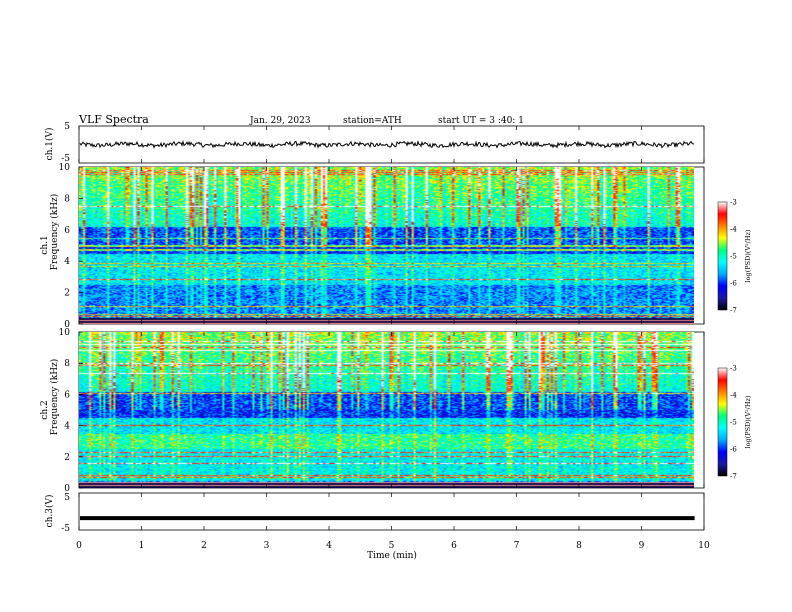 Image resolution: width=792 pixels, height=612 pixels. I want to click on ch2-spec-ylabel-line1: ch.2, so click(45, 409).